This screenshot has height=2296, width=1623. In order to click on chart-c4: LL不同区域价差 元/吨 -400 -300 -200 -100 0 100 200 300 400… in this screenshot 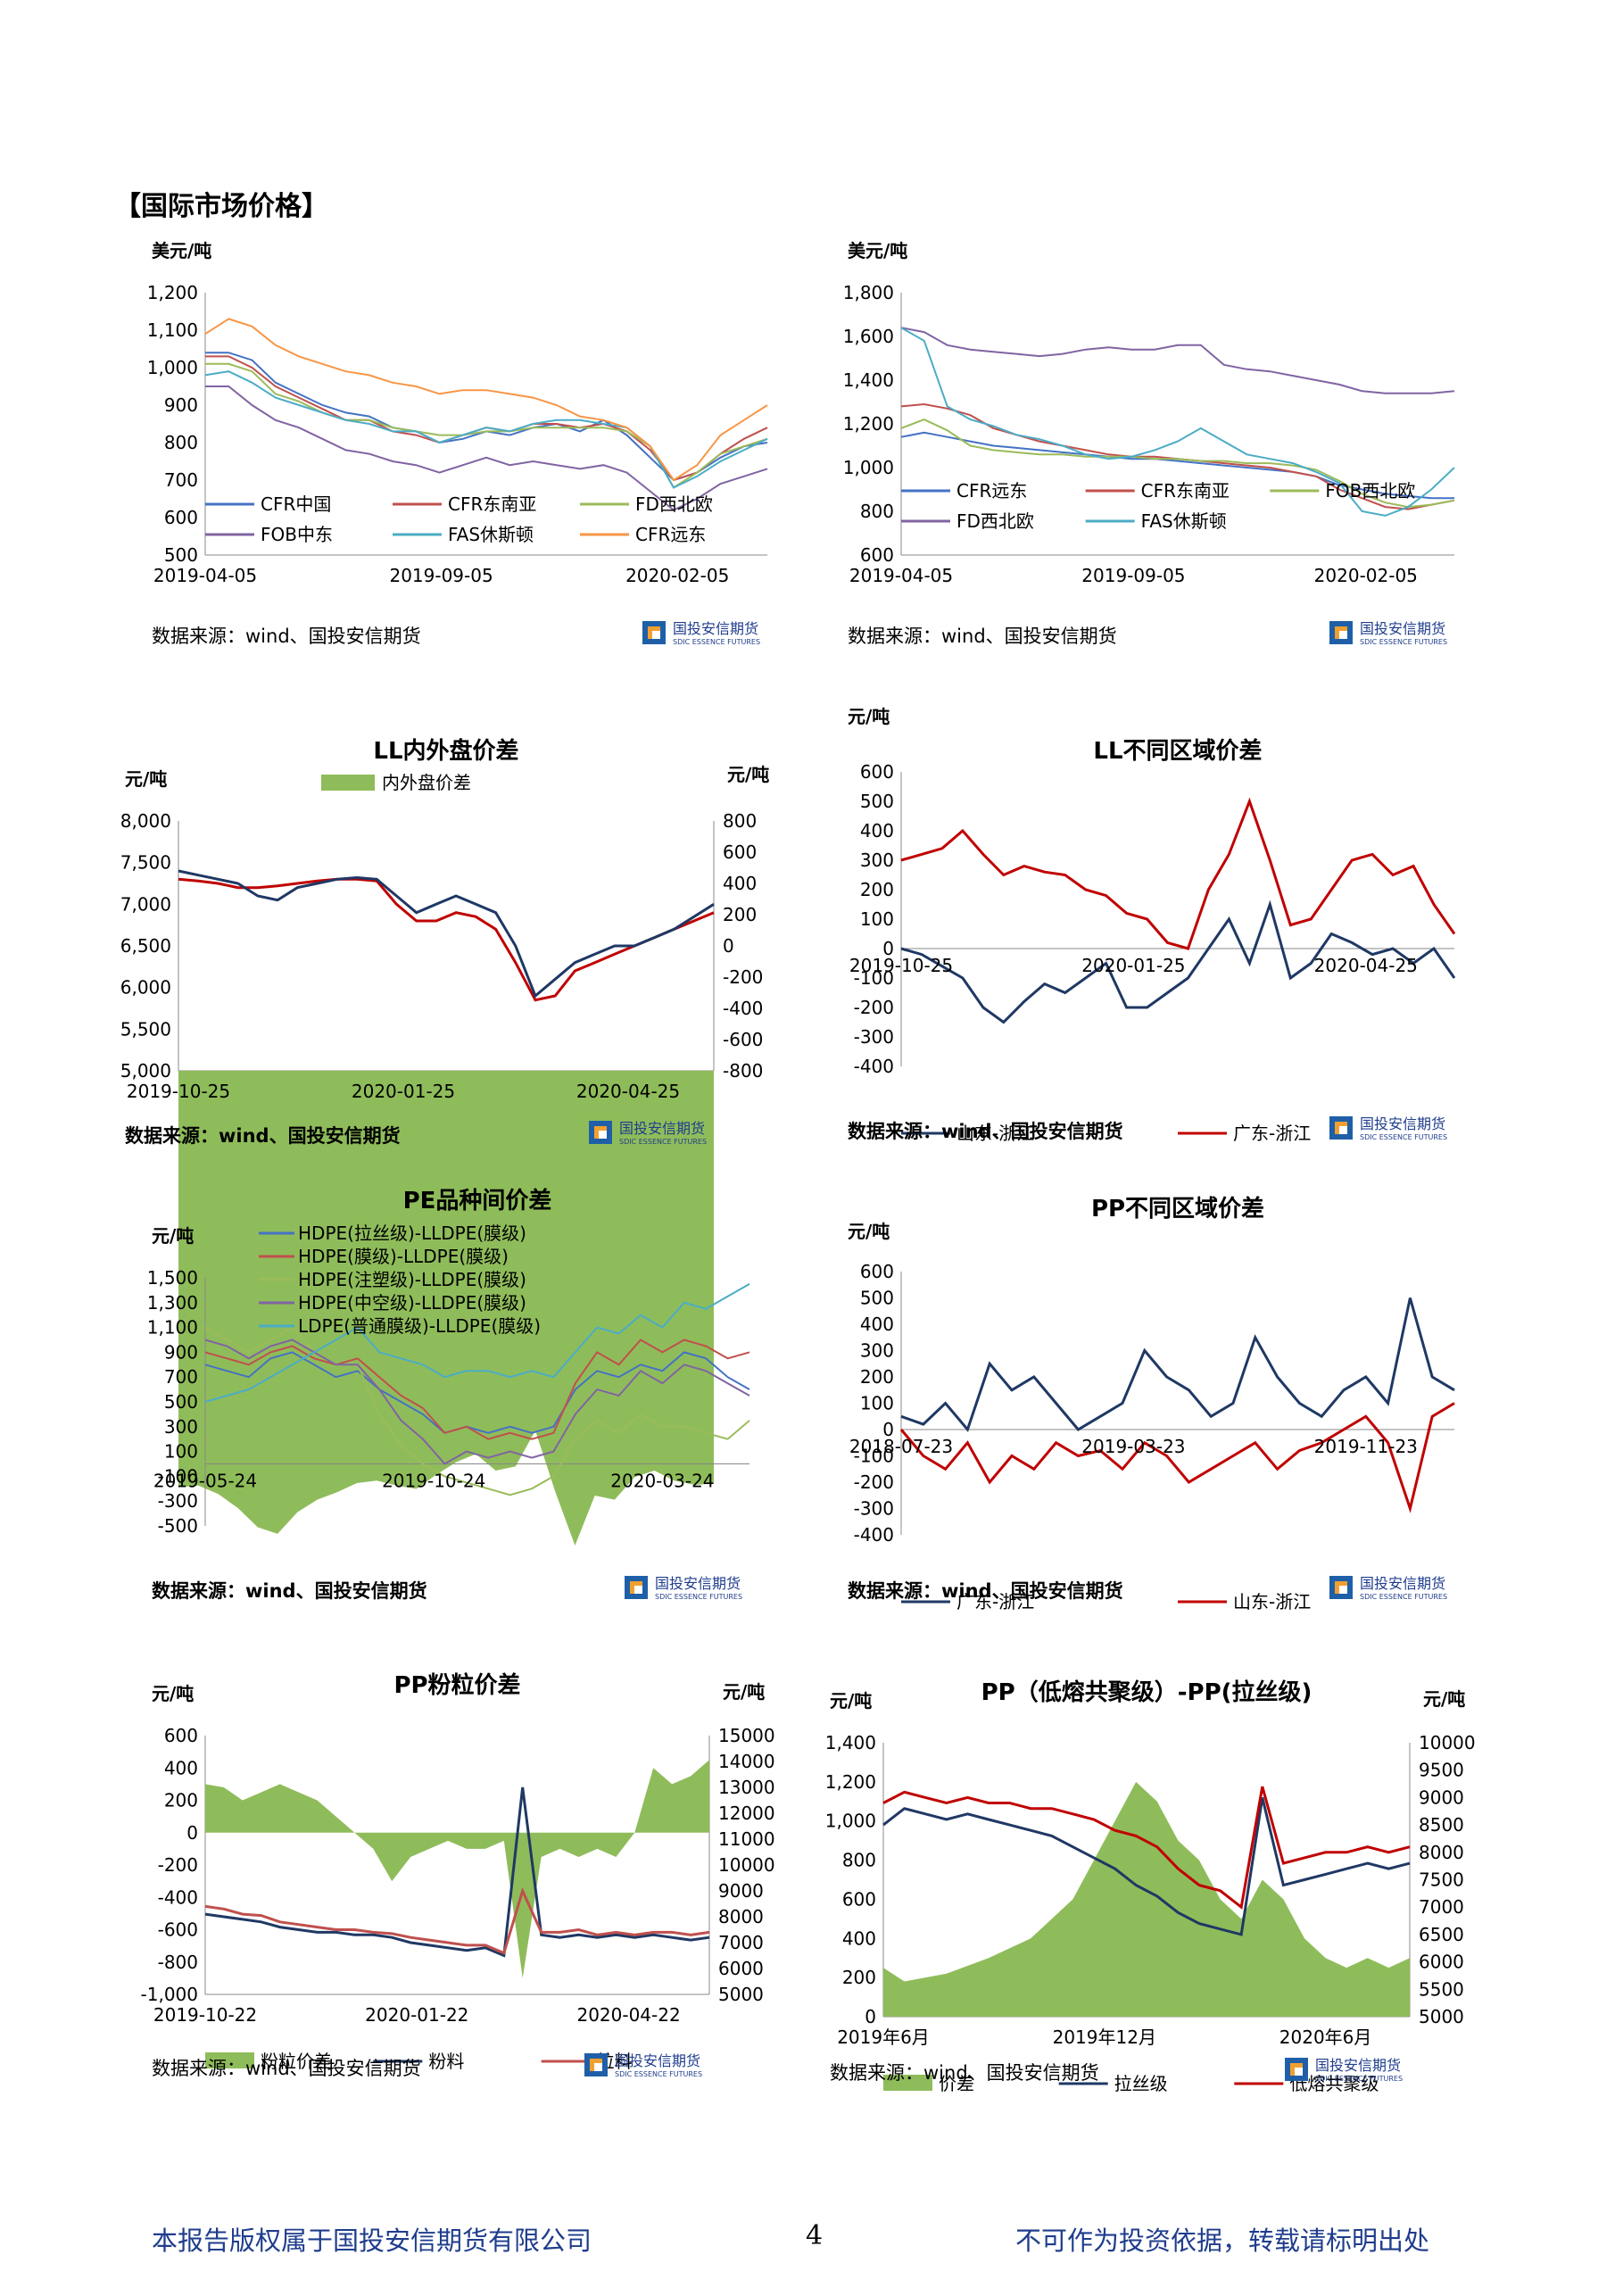, I will do `click(1152, 925)`.